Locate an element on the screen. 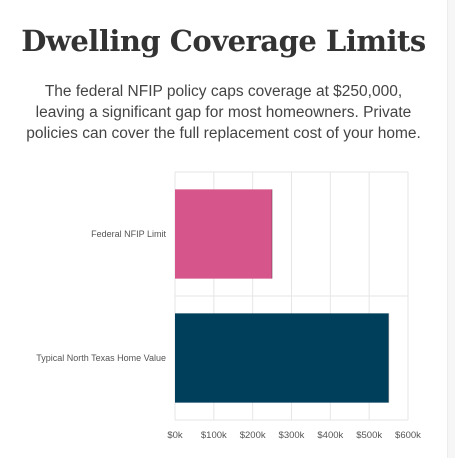 Image resolution: width=455 pixels, height=458 pixels. x-tick-label: $300k is located at coordinates (292, 435).